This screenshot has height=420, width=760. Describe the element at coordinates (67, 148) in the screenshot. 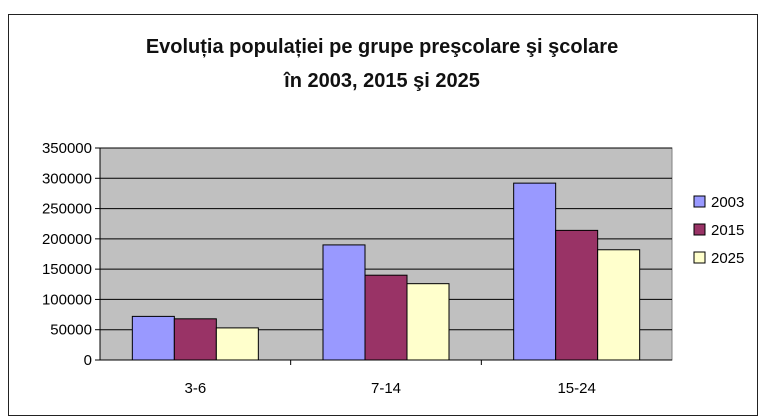

I see `y-tick-label: 350000` at that location.